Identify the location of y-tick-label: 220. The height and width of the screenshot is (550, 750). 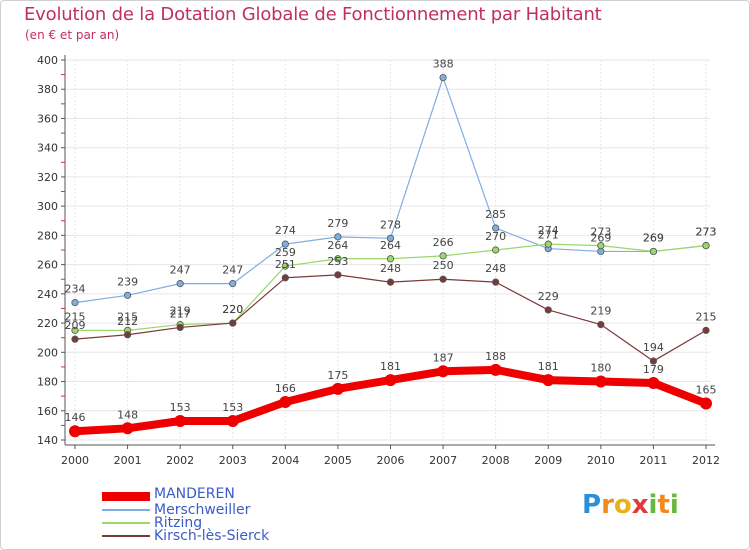
(47, 323).